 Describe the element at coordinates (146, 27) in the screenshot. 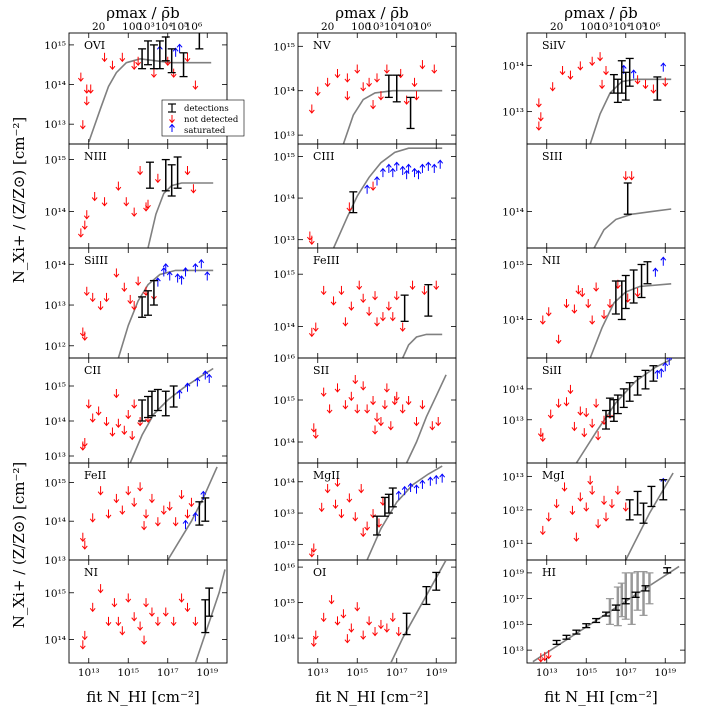

I see `top-tick-label: 10³` at that location.